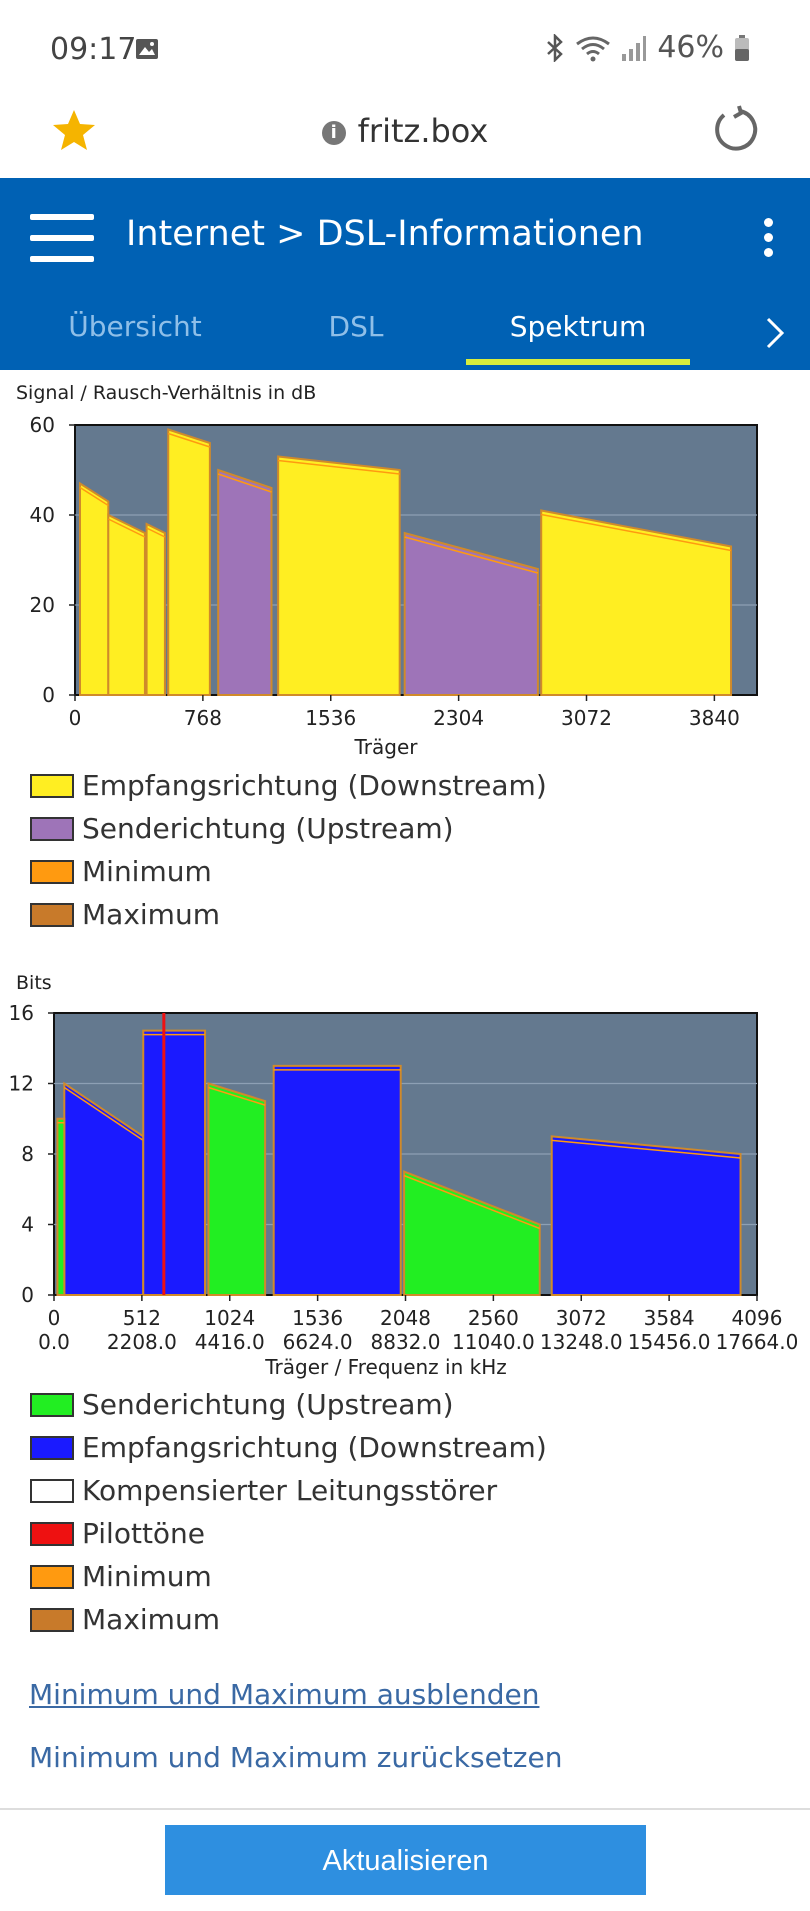  Describe the element at coordinates (284, 1694) in the screenshot. I see `hide-minmax-link: Minimum und Maximum ausblenden` at that location.